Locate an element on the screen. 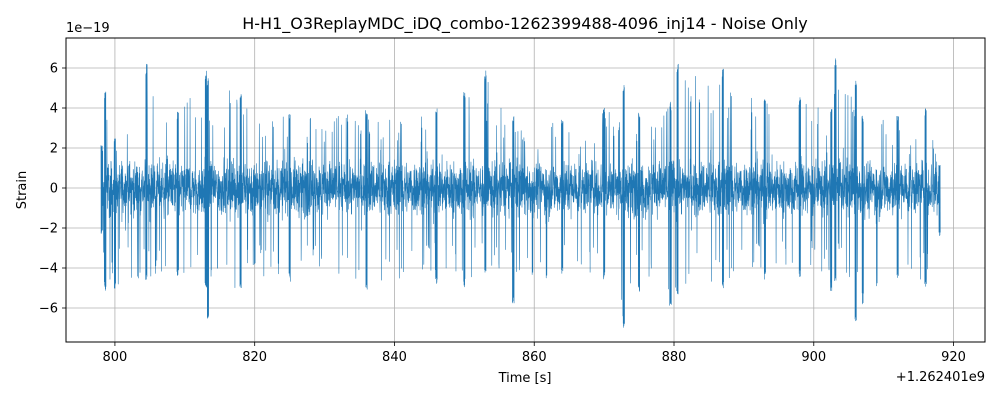 The width and height of the screenshot is (1000, 400). x-tick-label: 920 is located at coordinates (953, 357).